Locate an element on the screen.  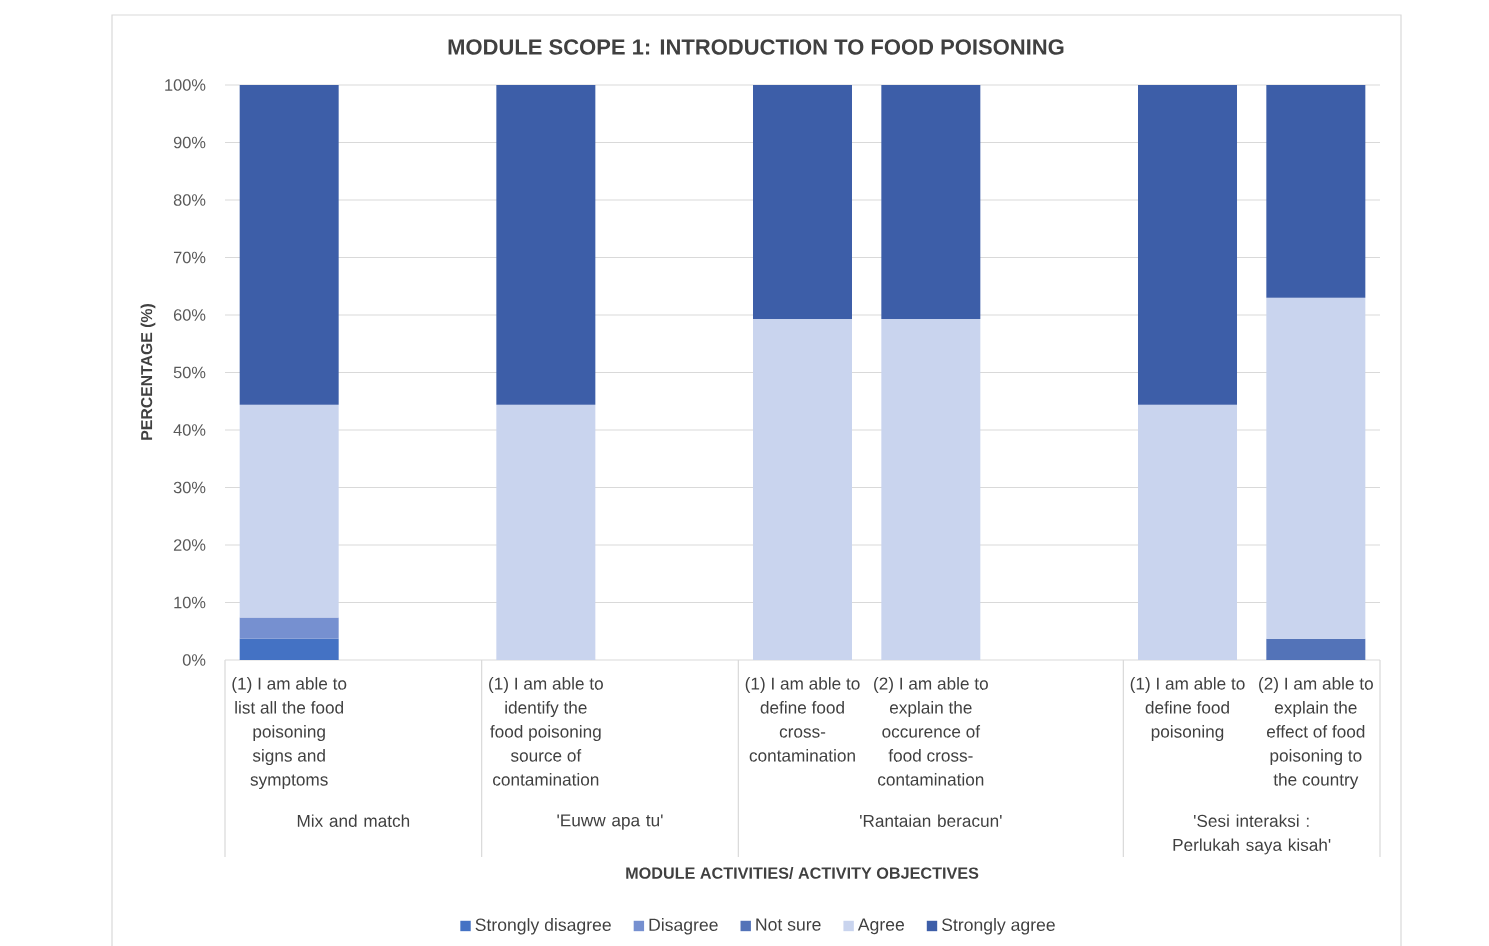
y-tick-label: 50% is located at coordinates (189, 372).